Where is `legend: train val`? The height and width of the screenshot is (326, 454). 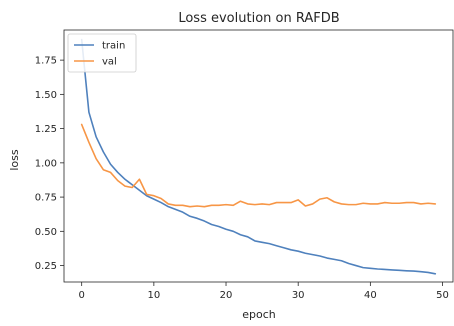
legend: train val is located at coordinates (102, 53).